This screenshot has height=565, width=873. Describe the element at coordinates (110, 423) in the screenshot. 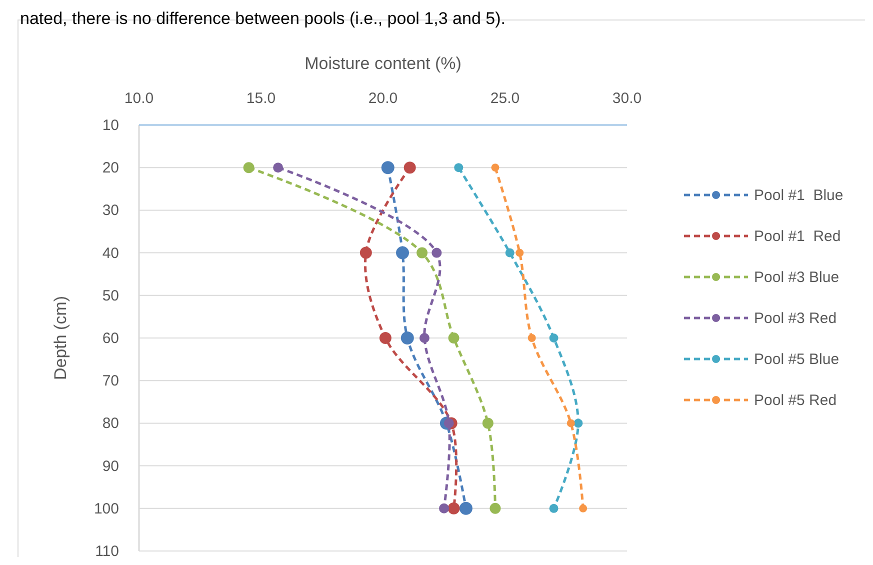

I see `y-tick-label: 80` at that location.